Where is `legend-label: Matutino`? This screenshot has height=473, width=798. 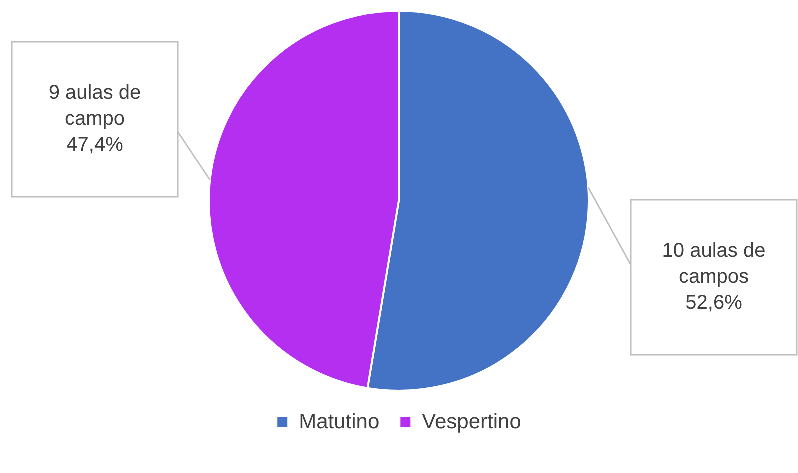 legend-label: Matutino is located at coordinates (339, 422).